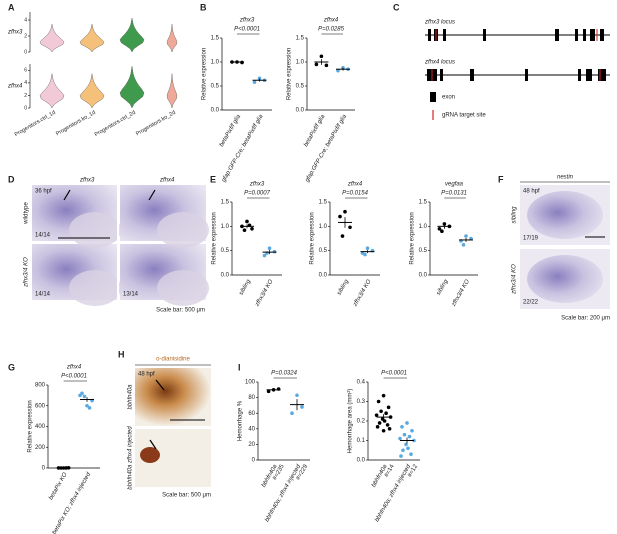 This screenshot has width=617, height=534. What do you see at coordinates (58, 487) in the screenshot?
I see `category-label: betaPix KO` at bounding box center [58, 487].